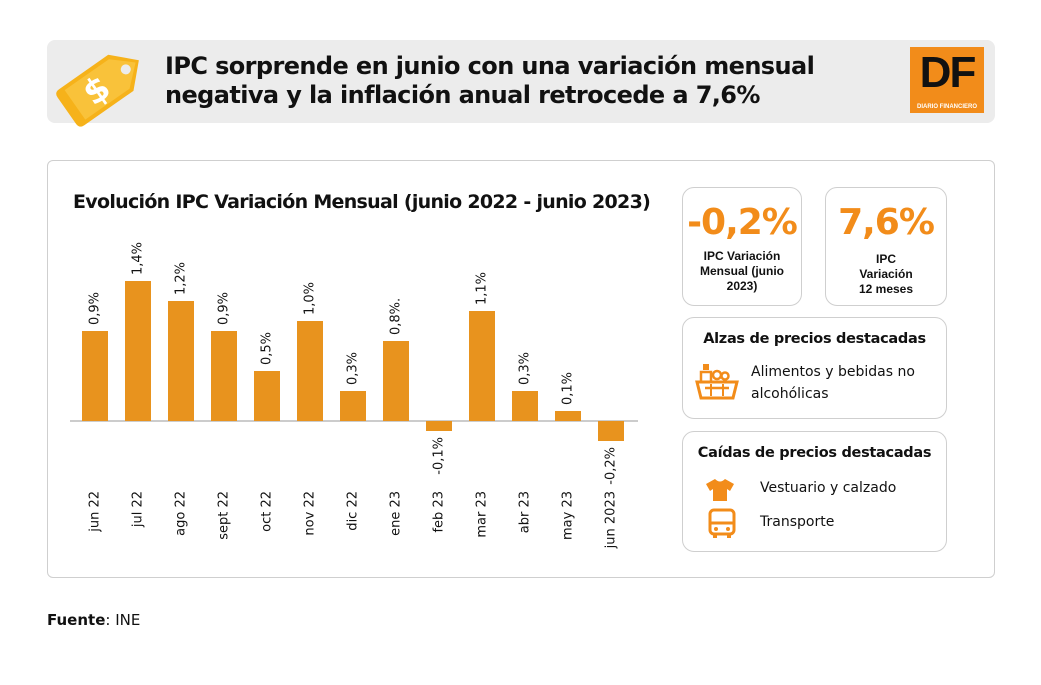 Image resolution: width=1041 pixels, height=685 pixels. Describe the element at coordinates (95, 512) in the screenshot. I see `x-tick-label-0: jun 22` at that location.